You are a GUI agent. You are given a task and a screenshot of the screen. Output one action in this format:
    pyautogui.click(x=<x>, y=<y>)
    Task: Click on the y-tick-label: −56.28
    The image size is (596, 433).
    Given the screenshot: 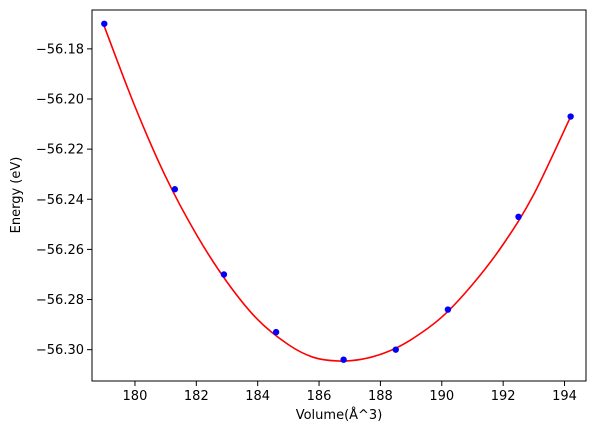 What is the action you would take?
    pyautogui.click(x=60, y=300)
    